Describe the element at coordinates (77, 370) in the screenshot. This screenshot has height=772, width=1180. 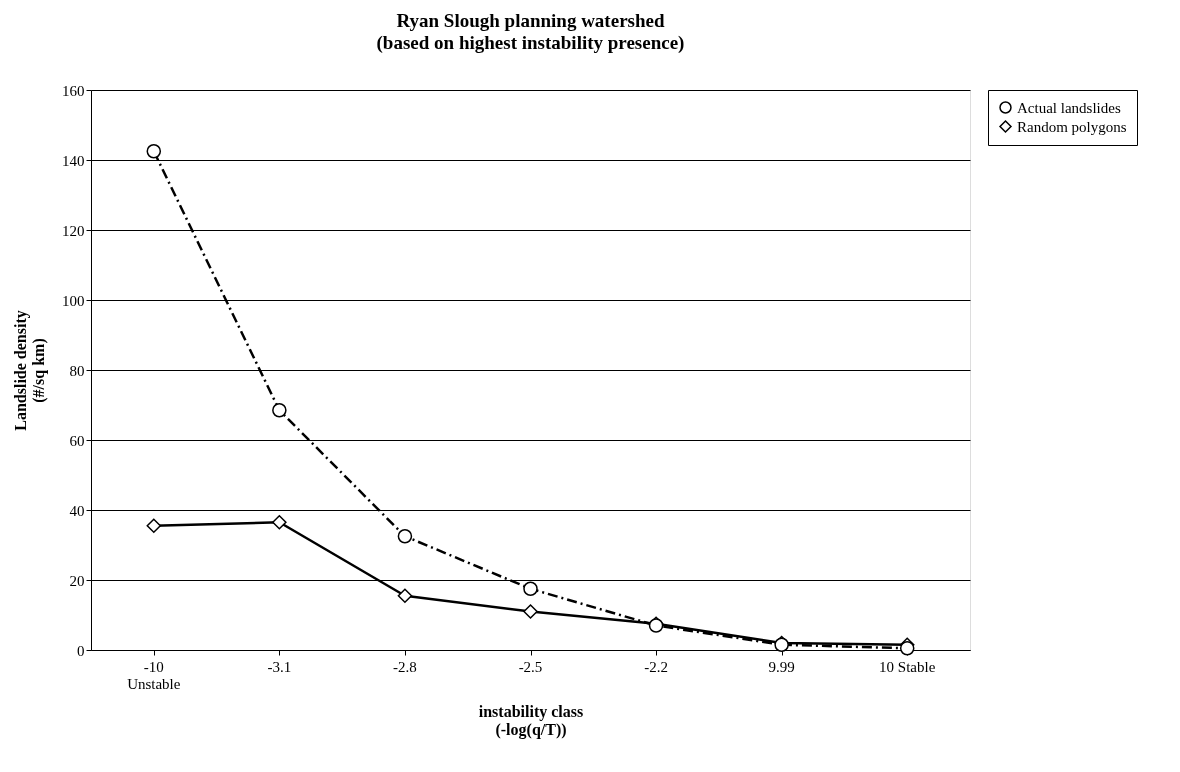
I see `y-tick-label: 80` at that location.